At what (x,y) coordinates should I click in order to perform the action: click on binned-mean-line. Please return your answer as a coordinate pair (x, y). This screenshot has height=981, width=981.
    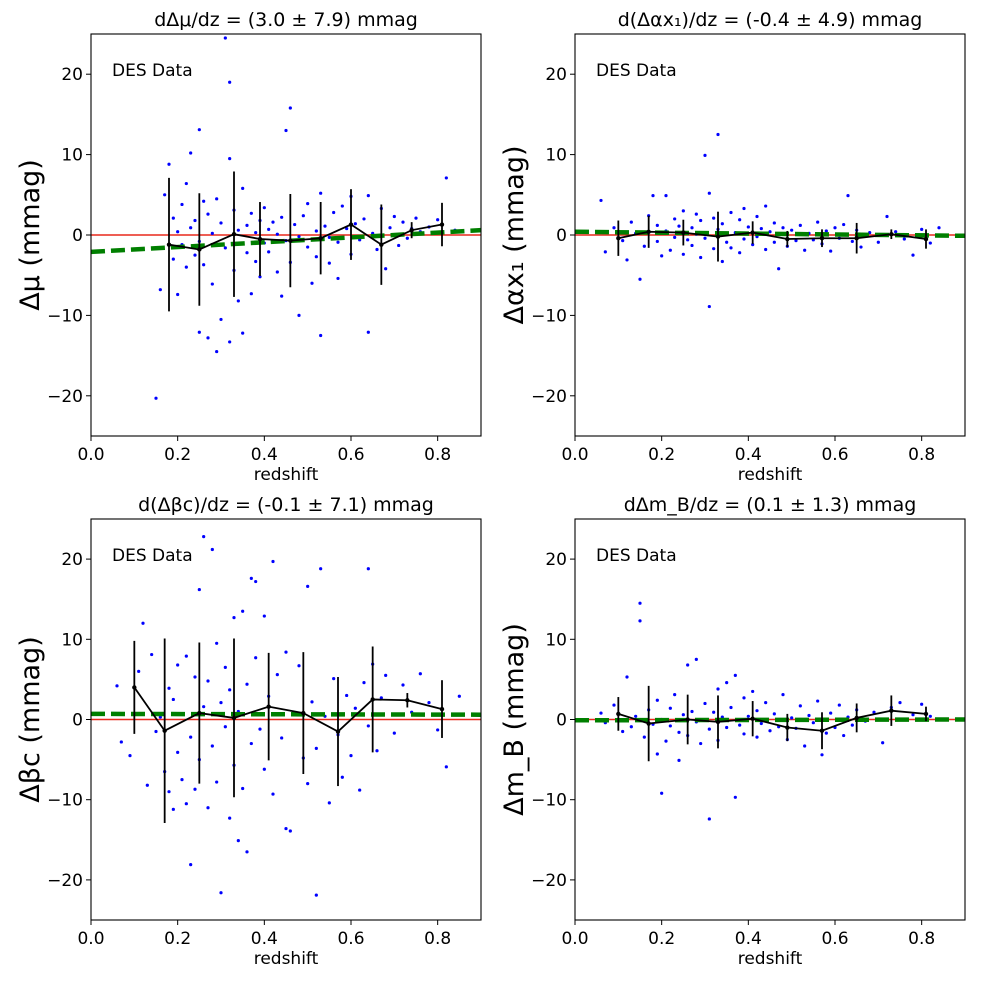
    Looking at the image, I should click on (305, 237).